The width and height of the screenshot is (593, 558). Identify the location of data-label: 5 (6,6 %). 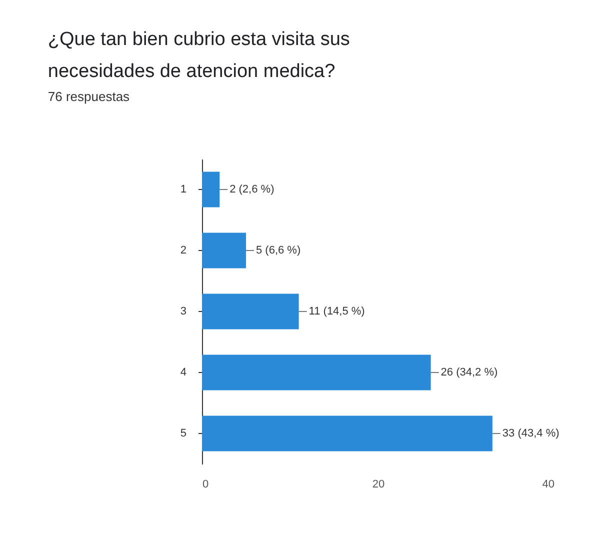
(278, 250).